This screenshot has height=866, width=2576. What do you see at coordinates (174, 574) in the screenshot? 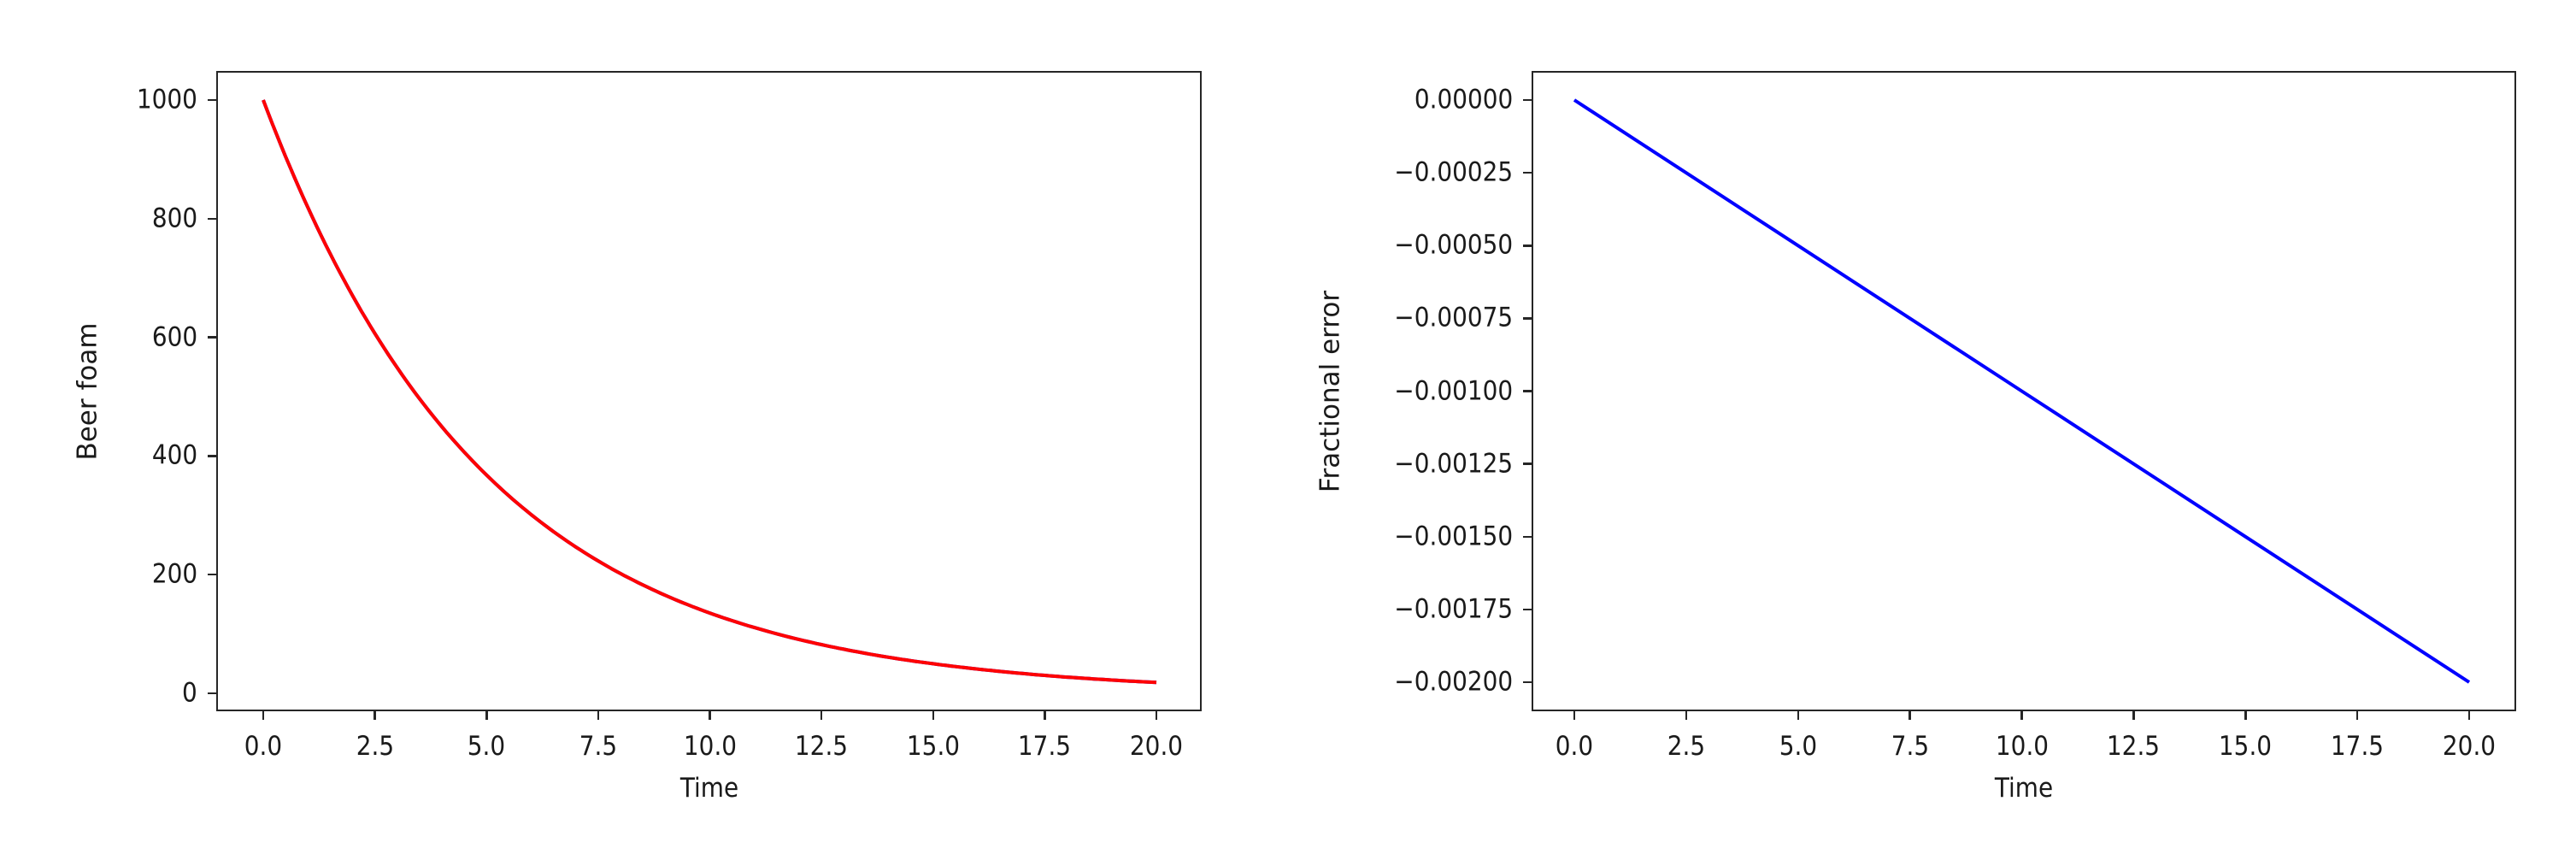
I see `y-tick-label: 200` at bounding box center [174, 574].